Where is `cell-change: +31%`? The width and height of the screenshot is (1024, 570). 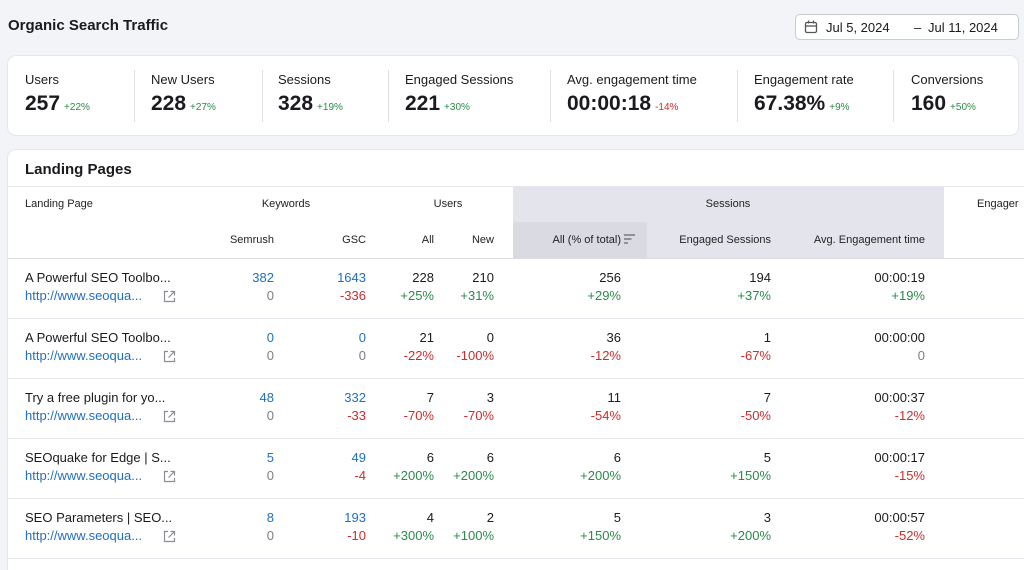 cell-change: +31% is located at coordinates (477, 295).